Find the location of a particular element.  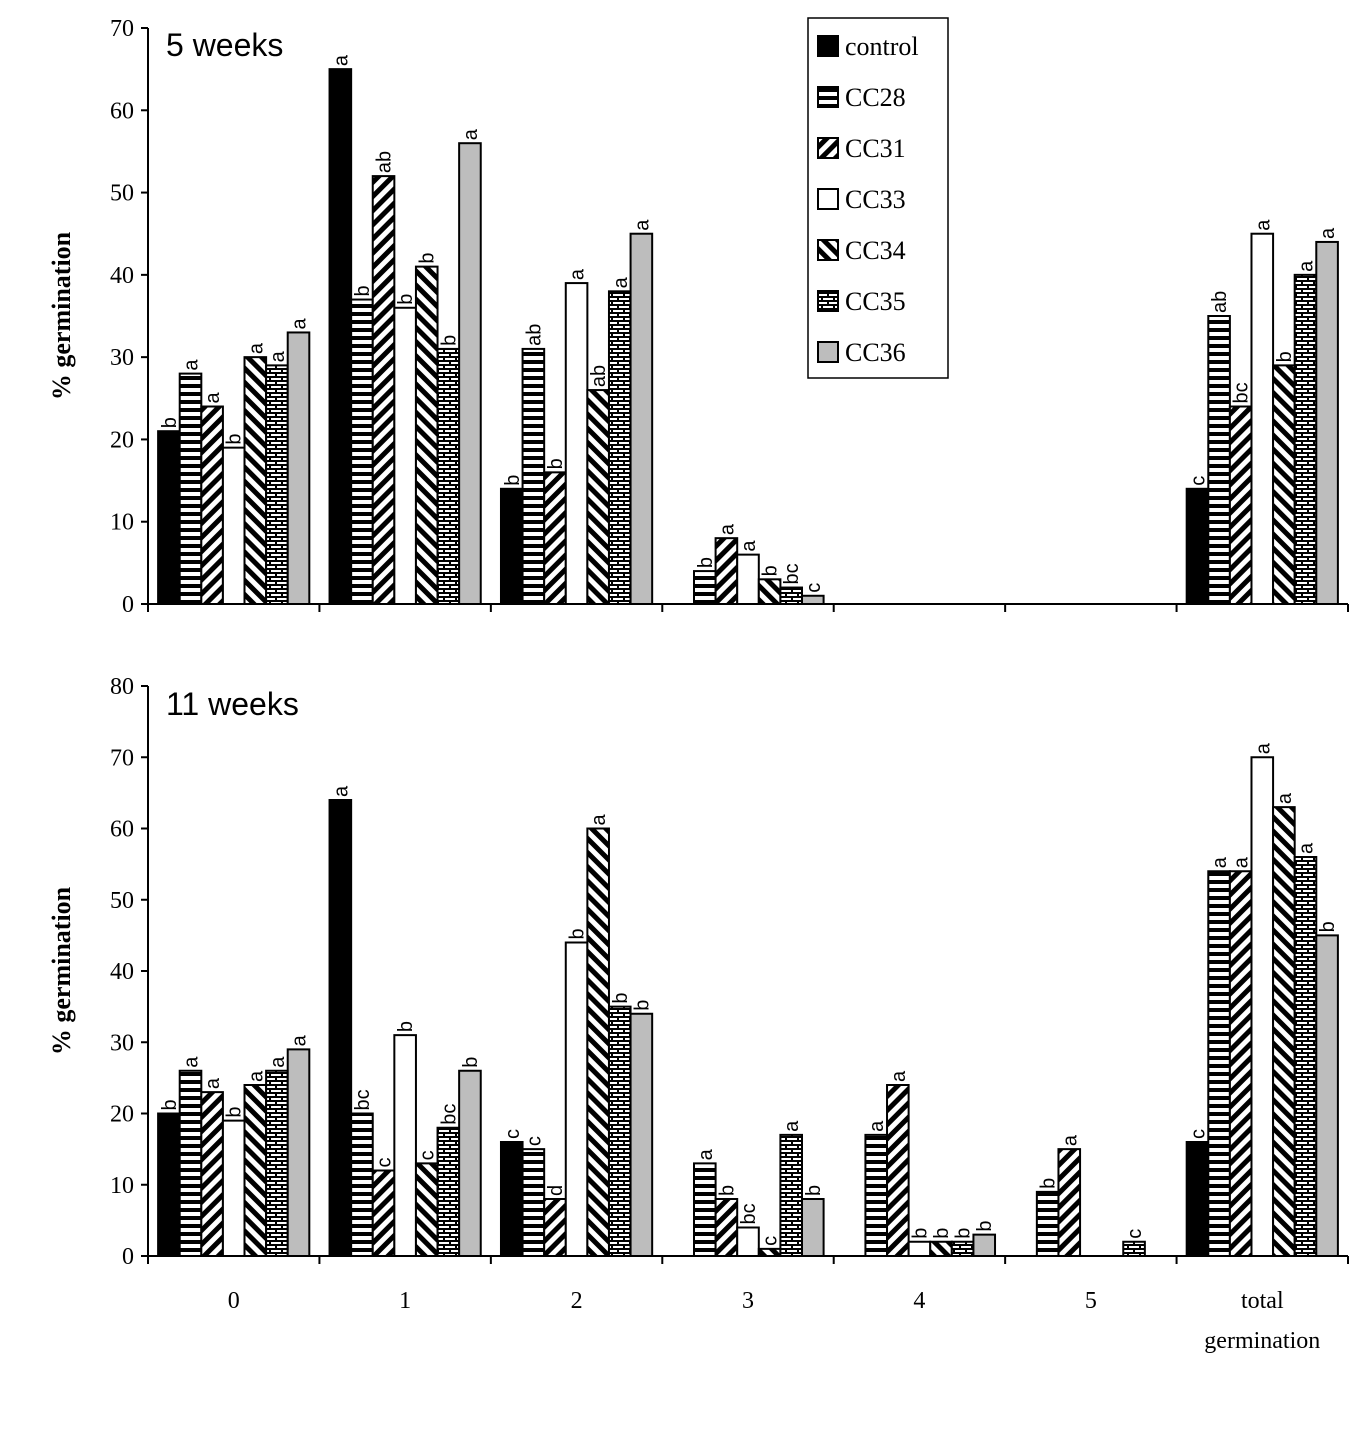

x-tick-label: 4 is located at coordinates (919, 1301).